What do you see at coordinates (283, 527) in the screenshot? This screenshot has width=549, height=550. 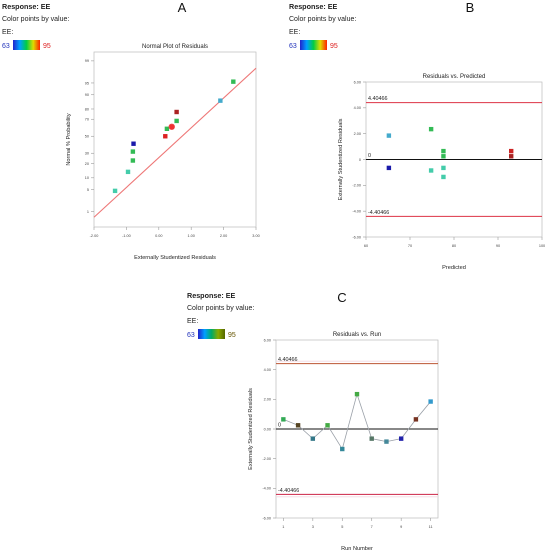 I see `x-tick-label: 1` at bounding box center [283, 527].